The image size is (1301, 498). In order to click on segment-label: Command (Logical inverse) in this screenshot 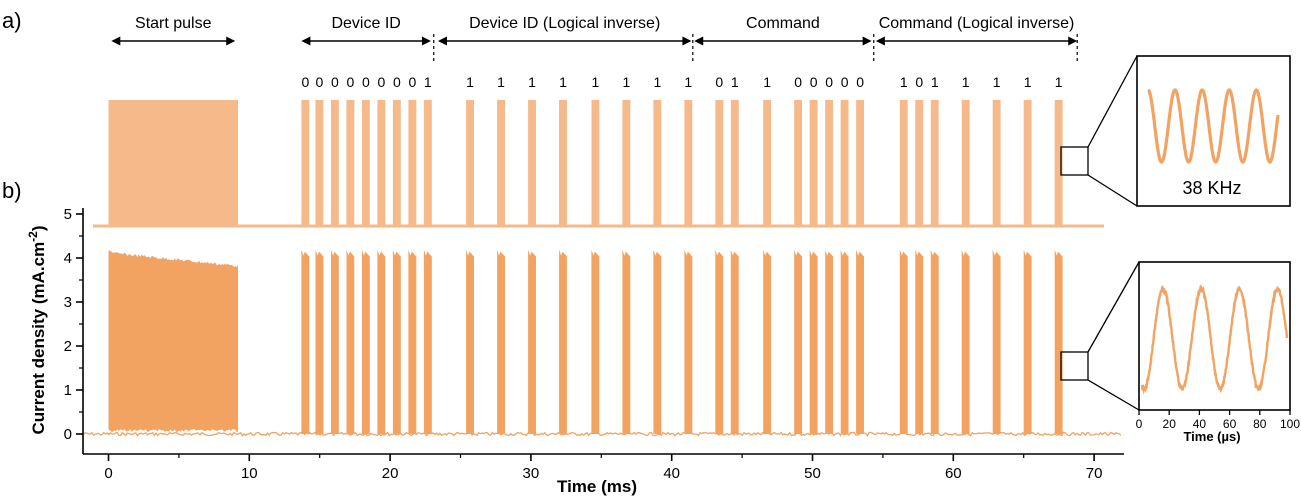, I will do `click(977, 23)`.